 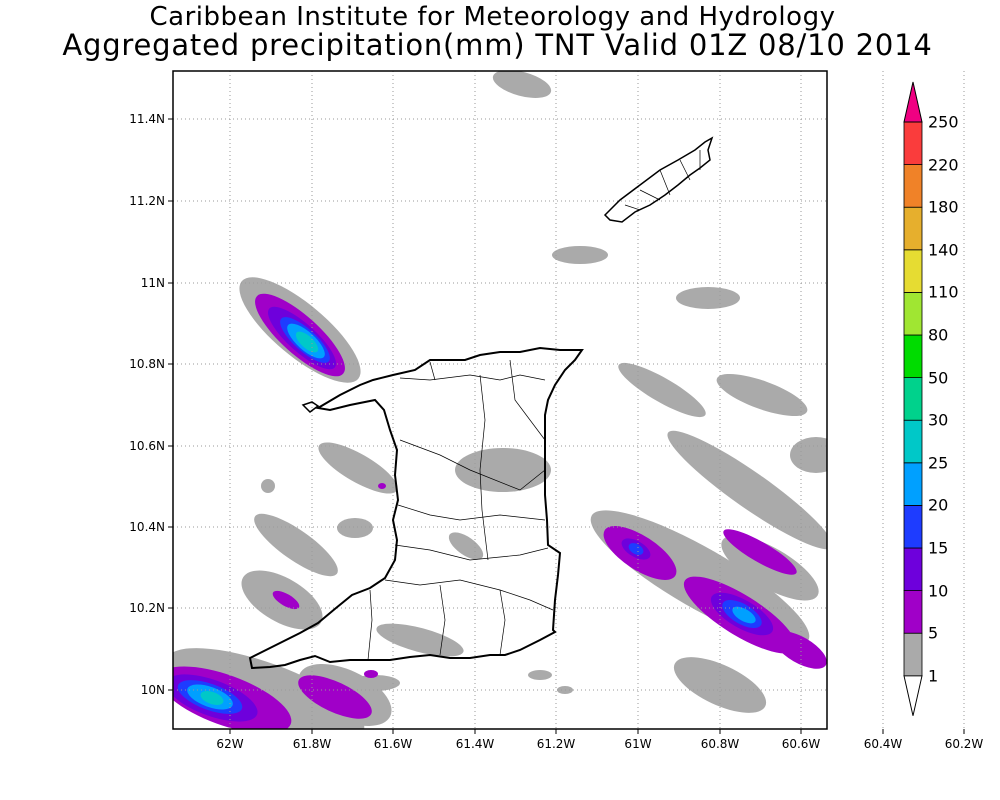 I want to click on colorbar-label: 250, so click(x=943, y=122).